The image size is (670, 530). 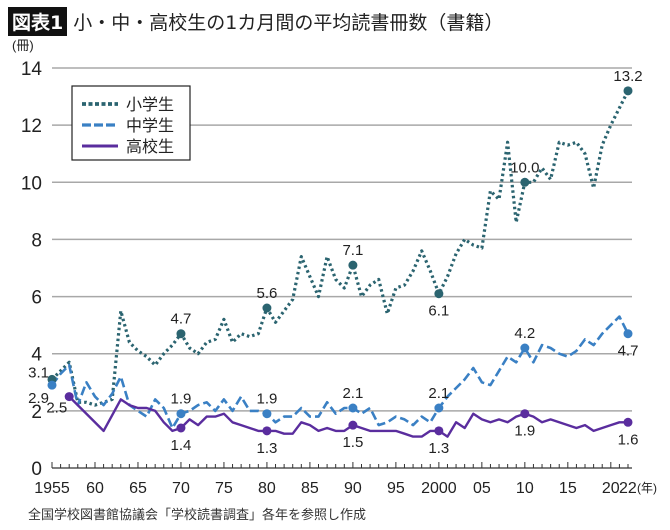 I want to click on data-label: 6.1, so click(x=438, y=311).